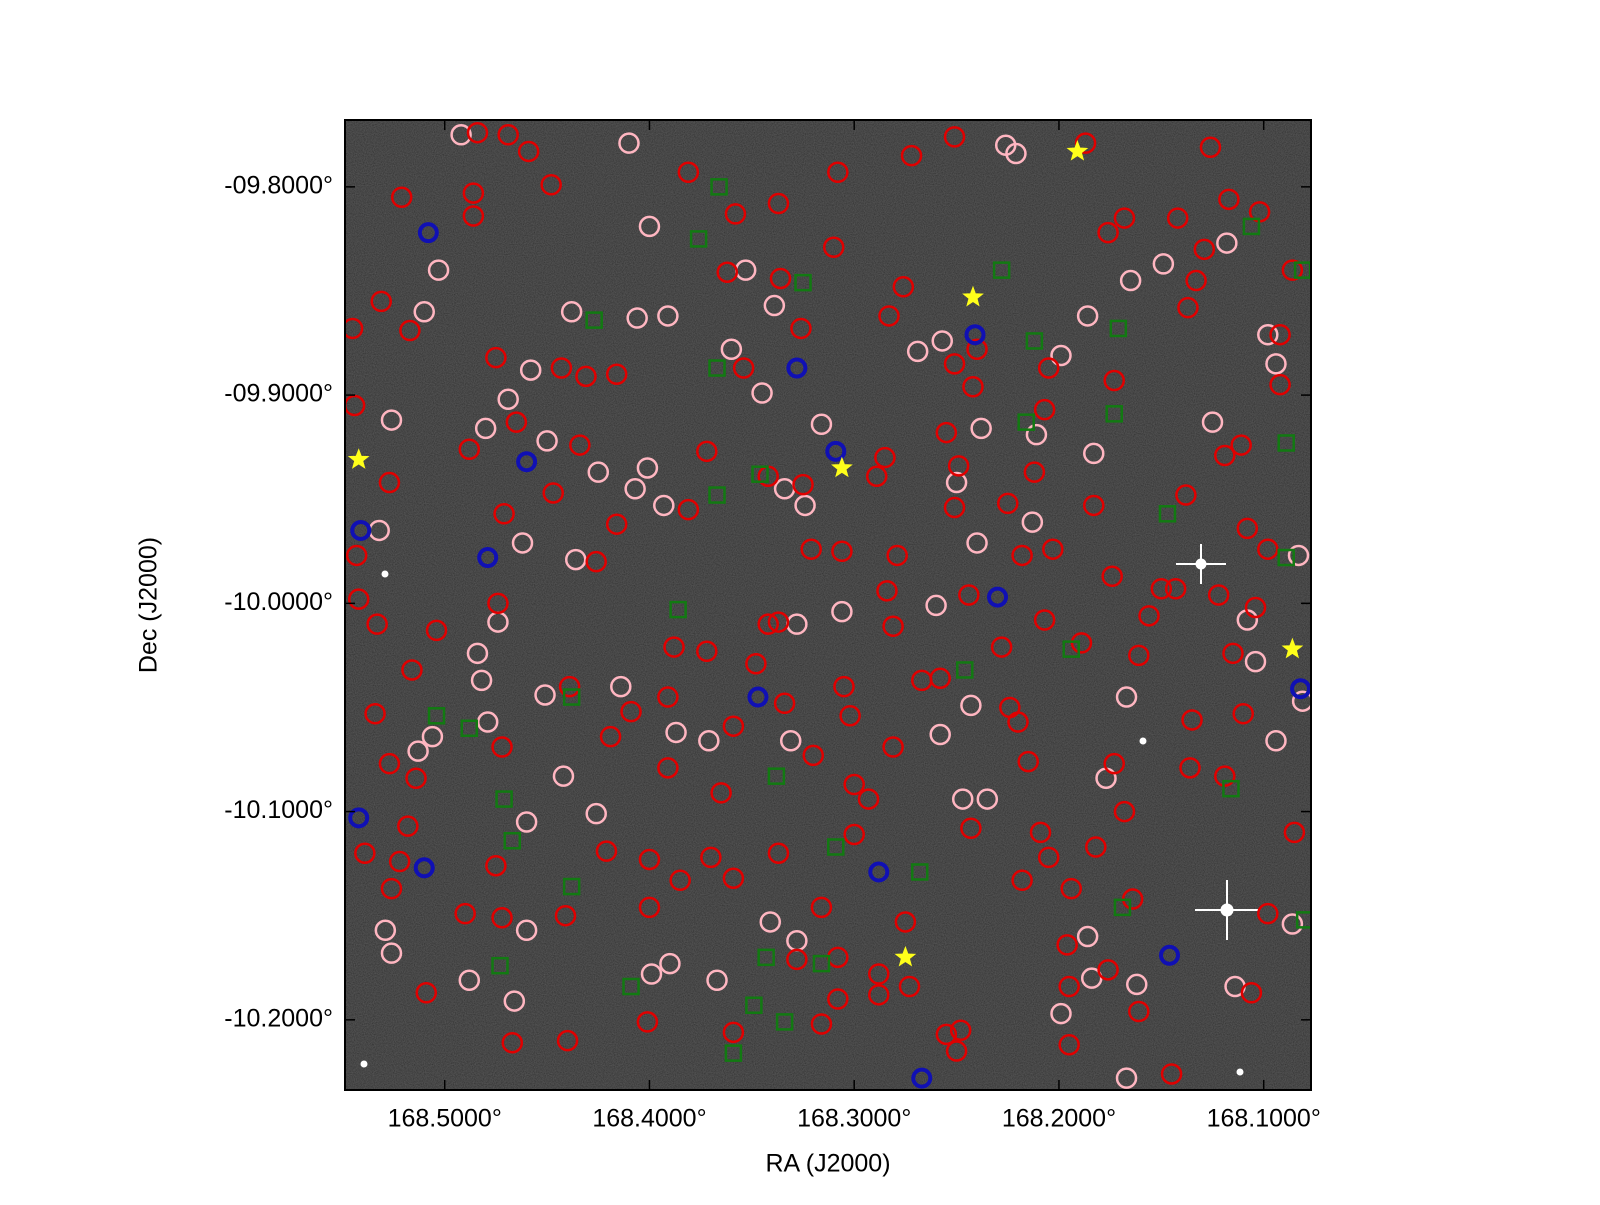 The height and width of the screenshot is (1205, 1600). I want to click on star, so click(1143, 741).